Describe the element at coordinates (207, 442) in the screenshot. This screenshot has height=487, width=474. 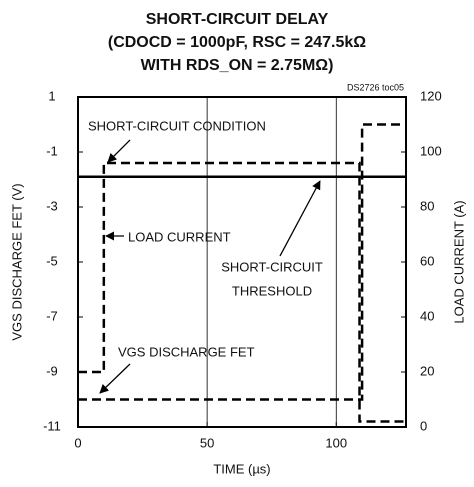
I see `x-tick-label: 50` at that location.